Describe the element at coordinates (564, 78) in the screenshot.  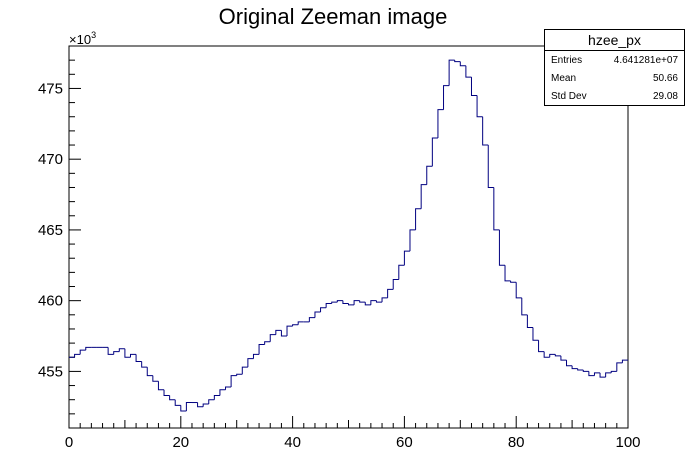
I see `stats-label: Mean` at that location.